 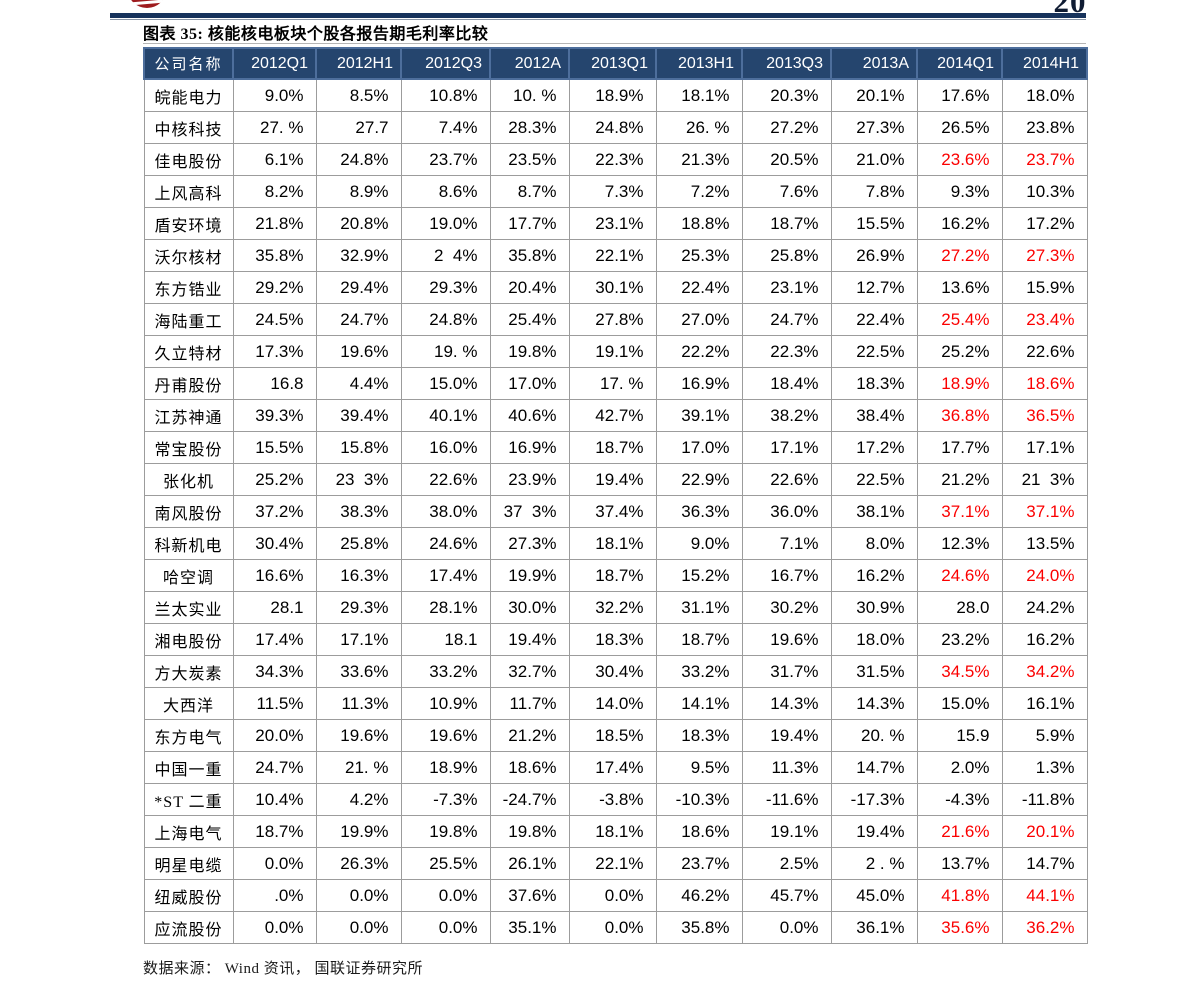 I want to click on margin-value-cell: 16.0%, so click(x=445, y=447).